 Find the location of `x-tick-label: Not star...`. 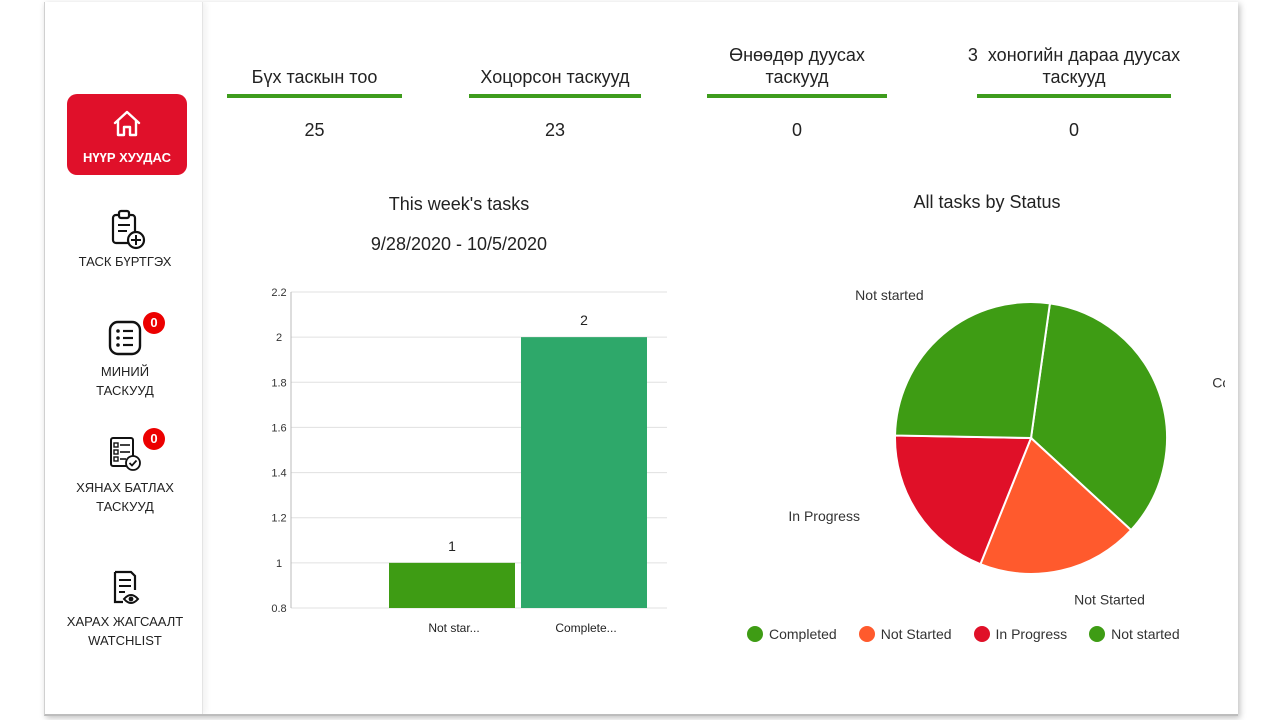

x-tick-label: Not star... is located at coordinates (453, 628).